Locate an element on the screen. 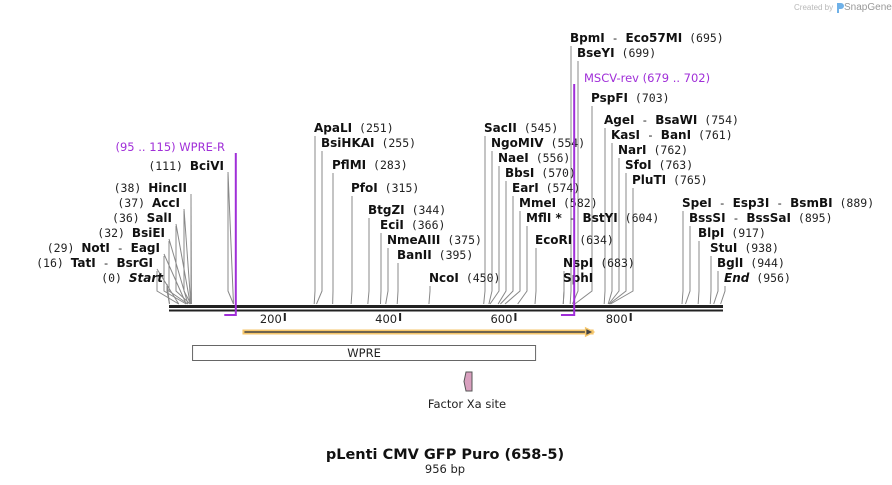 The image size is (892, 485). site-line-nari is located at coordinates (614, 231).